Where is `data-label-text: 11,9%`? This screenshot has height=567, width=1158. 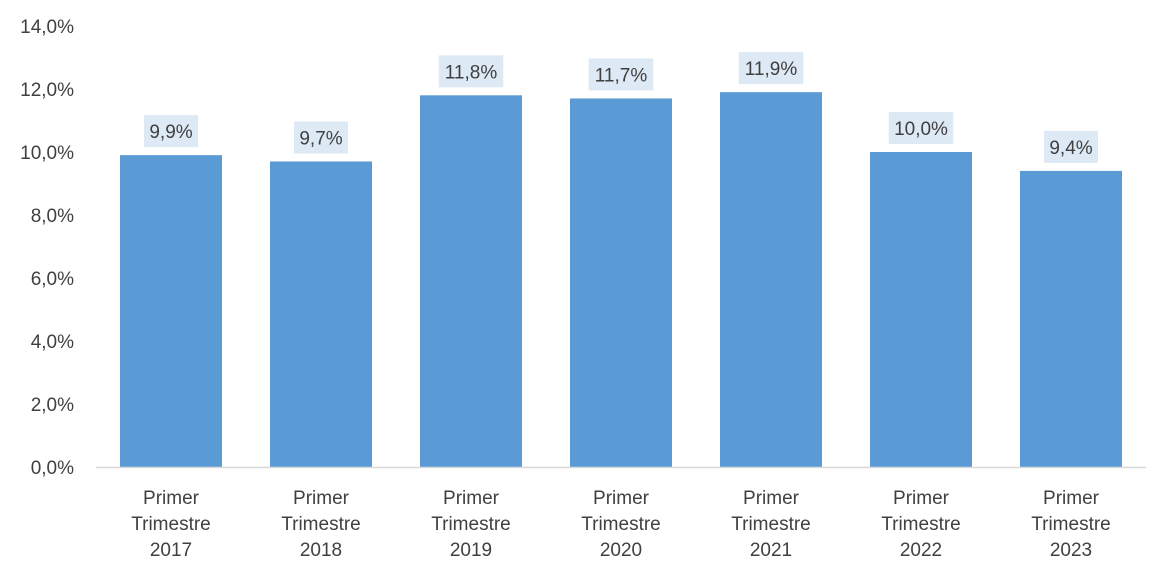
data-label-text: 11,9% is located at coordinates (771, 69).